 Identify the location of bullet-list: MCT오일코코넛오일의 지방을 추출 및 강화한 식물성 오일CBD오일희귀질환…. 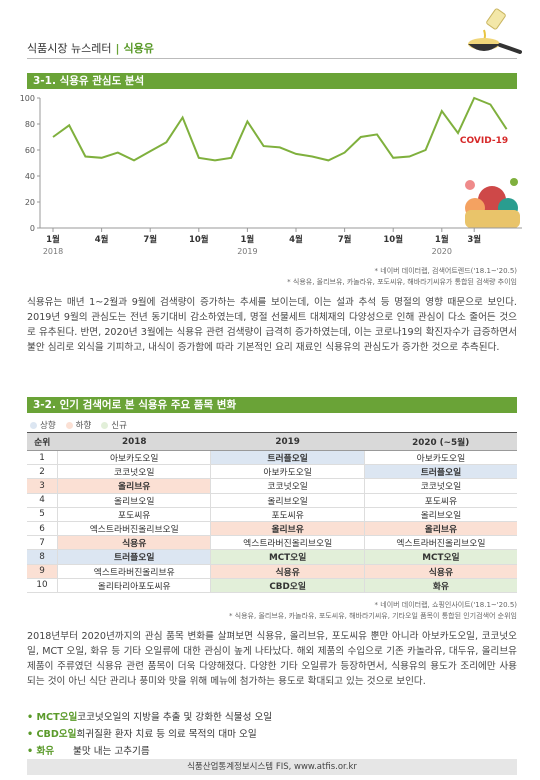
(149, 734).